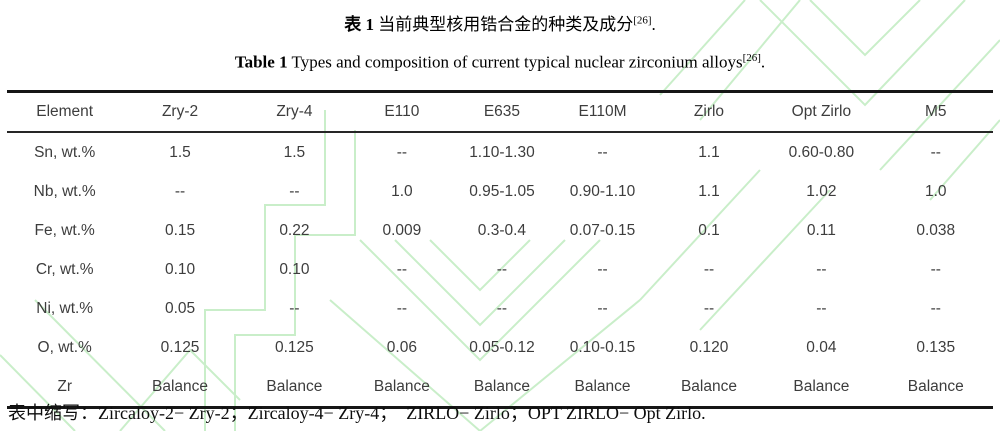 The width and height of the screenshot is (1000, 431). What do you see at coordinates (402, 111) in the screenshot?
I see `table-header-cell: E110` at bounding box center [402, 111].